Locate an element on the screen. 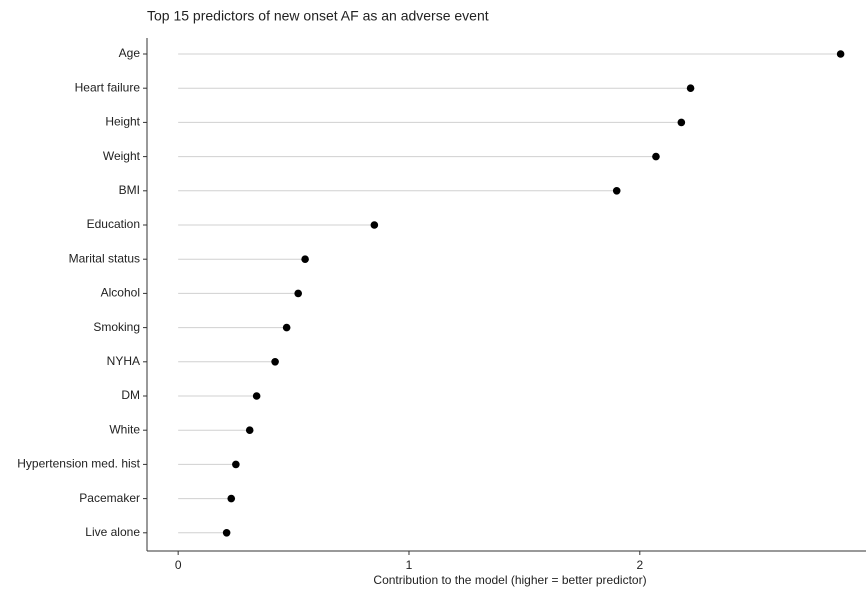  x-tick-label: 1 is located at coordinates (409, 565).